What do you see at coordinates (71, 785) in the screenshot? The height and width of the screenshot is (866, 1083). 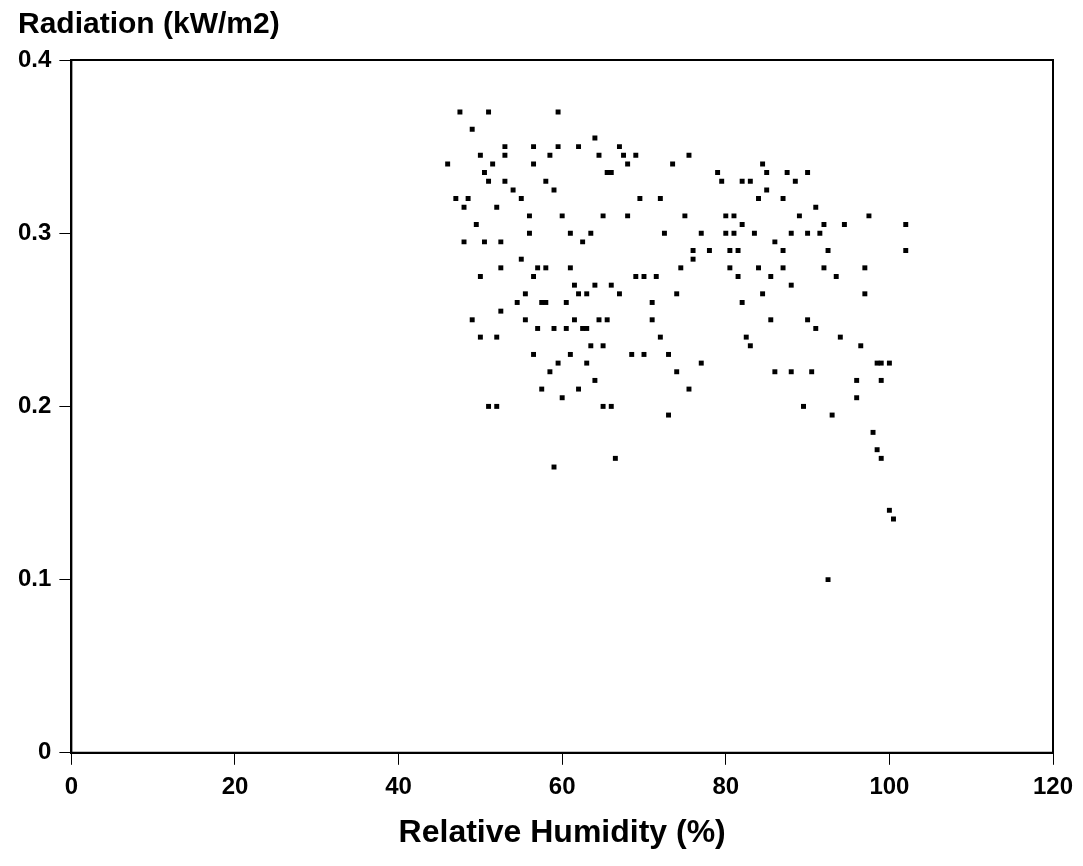 I see `x-tick-label: 0` at bounding box center [71, 785].